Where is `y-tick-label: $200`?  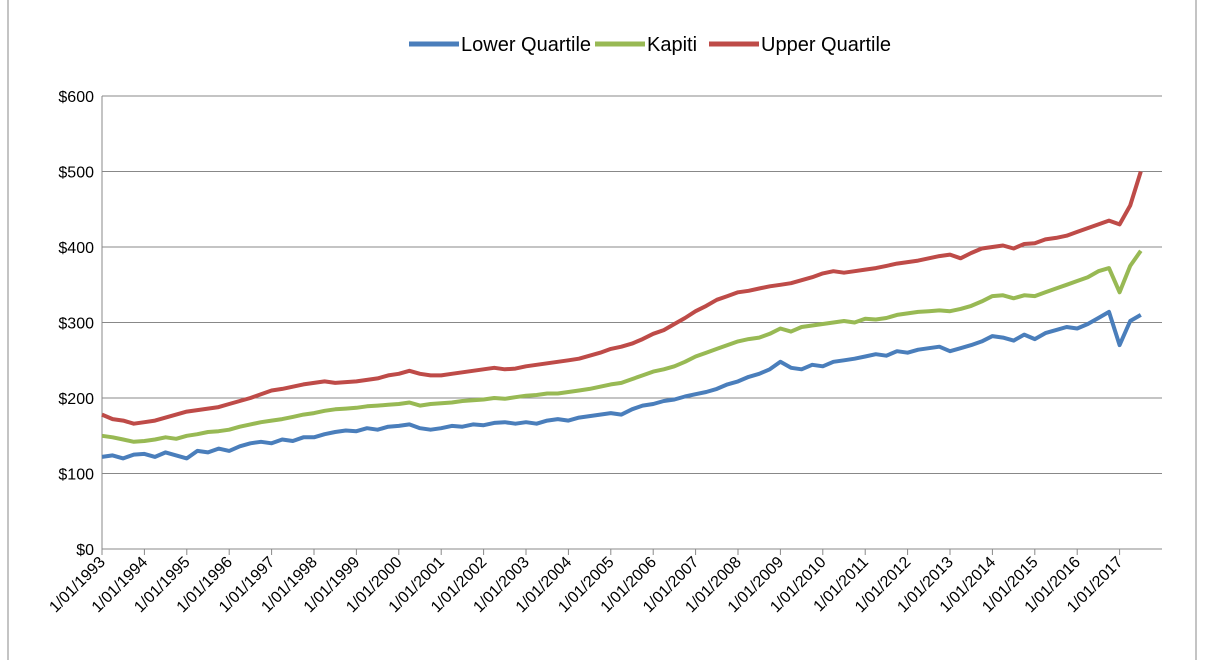
y-tick-label: $200 is located at coordinates (76, 399).